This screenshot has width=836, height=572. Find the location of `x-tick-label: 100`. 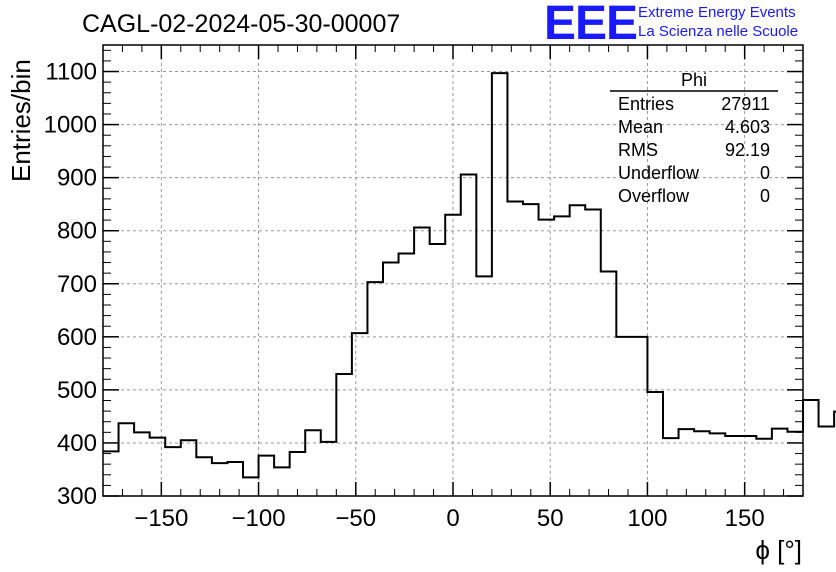

x-tick-label: 100 is located at coordinates (647, 518).